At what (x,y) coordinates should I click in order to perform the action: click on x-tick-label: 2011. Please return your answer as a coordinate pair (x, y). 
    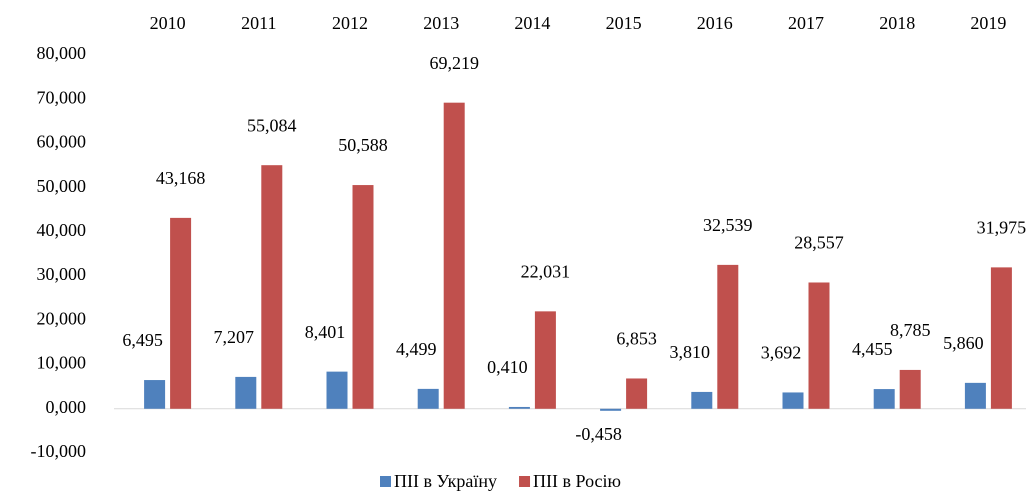
    Looking at the image, I should click on (258, 23).